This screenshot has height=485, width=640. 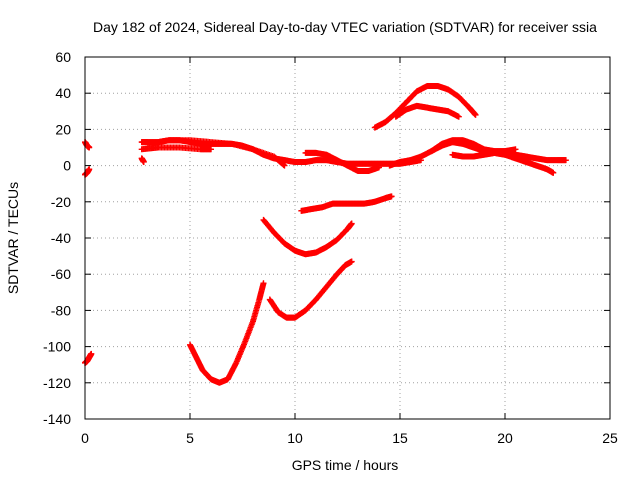 I want to click on series-arc-f, so click(x=142, y=160).